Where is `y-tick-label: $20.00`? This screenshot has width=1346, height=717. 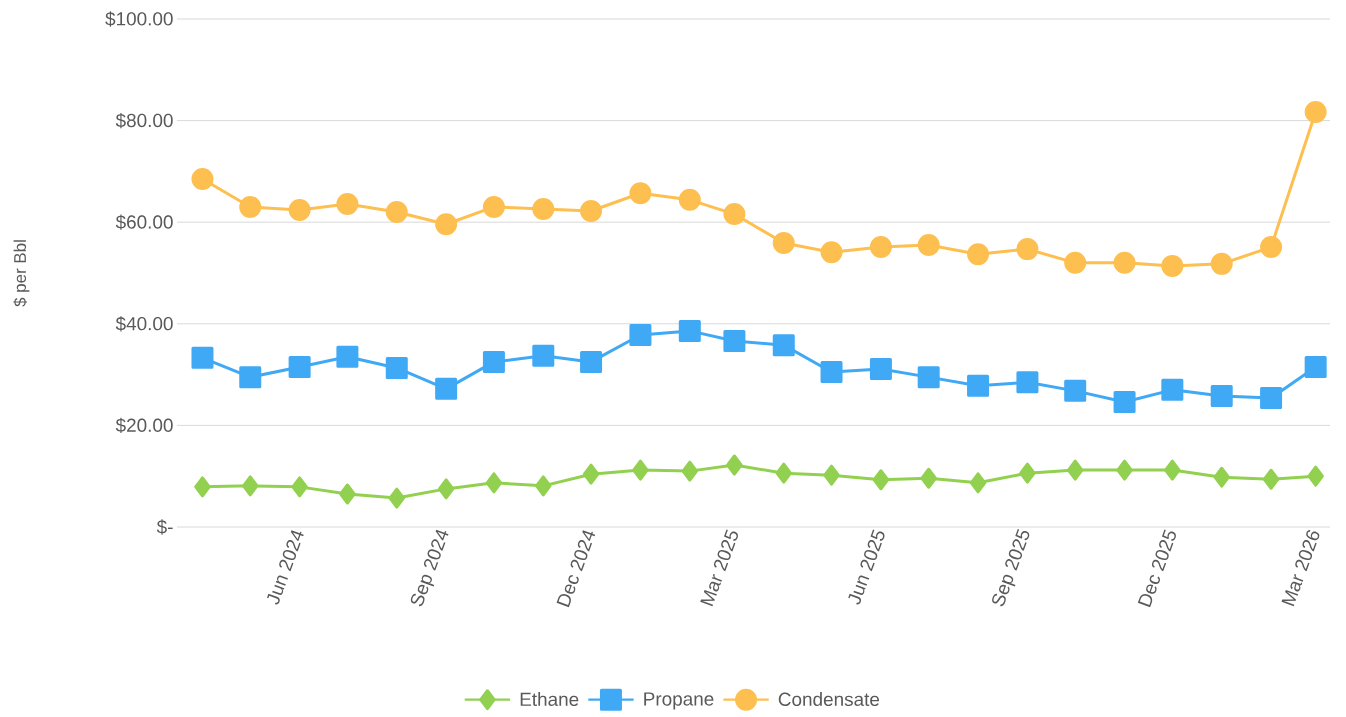
y-tick-label: $20.00 is located at coordinates (144, 425).